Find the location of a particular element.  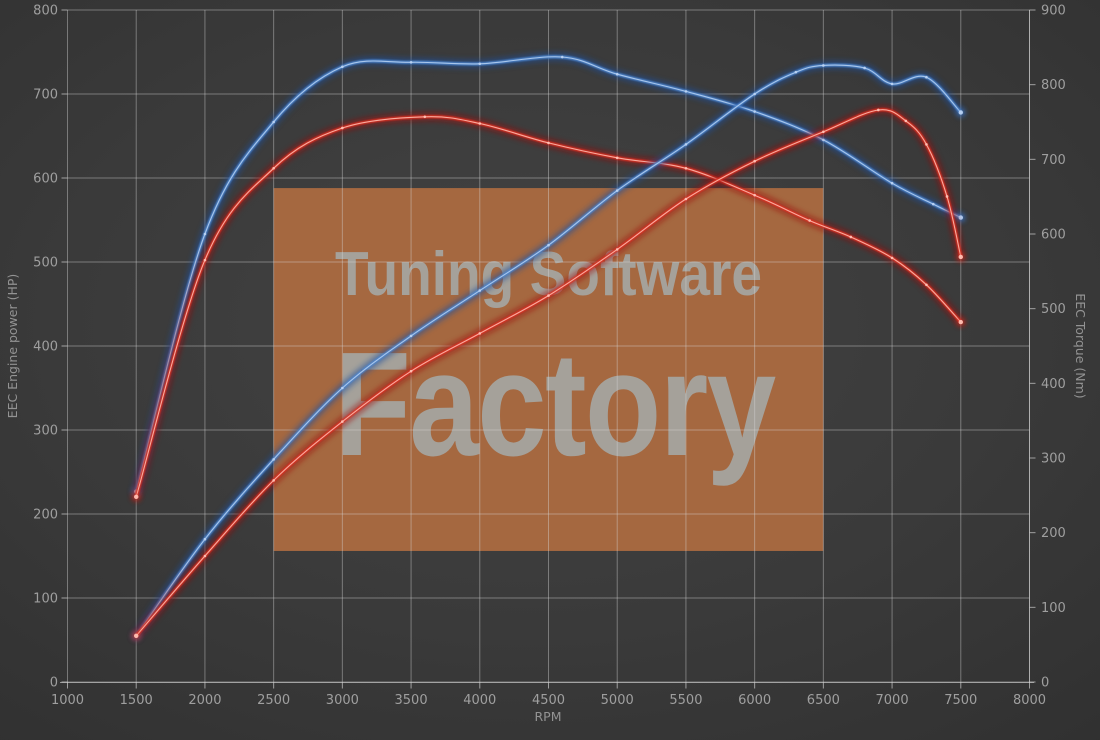

x-tick-label: 6000 is located at coordinates (754, 700).